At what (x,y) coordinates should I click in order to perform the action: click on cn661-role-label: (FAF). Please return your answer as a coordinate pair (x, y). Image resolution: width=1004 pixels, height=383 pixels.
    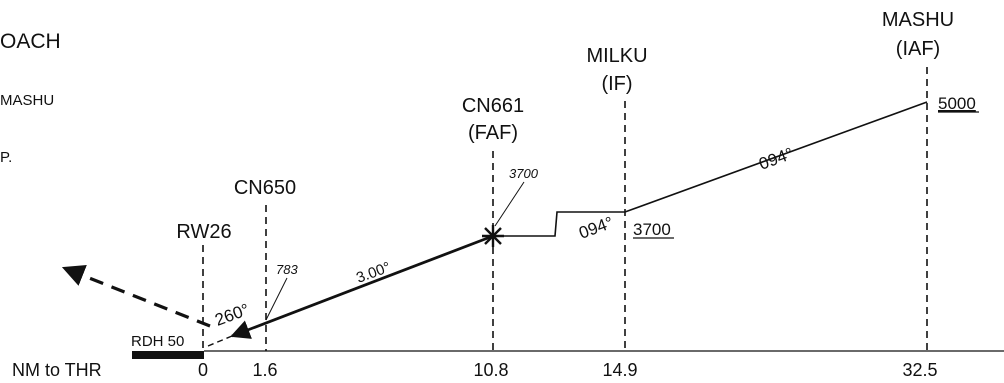
    Looking at the image, I should click on (493, 133).